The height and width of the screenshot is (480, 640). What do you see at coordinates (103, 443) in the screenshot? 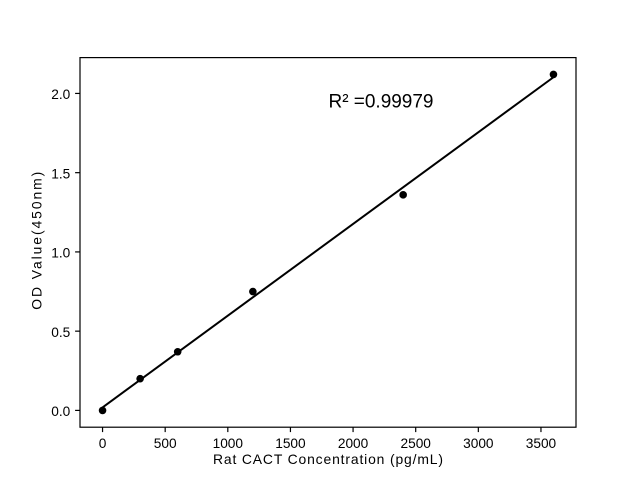
I see `svg-text: 0` at bounding box center [103, 443].